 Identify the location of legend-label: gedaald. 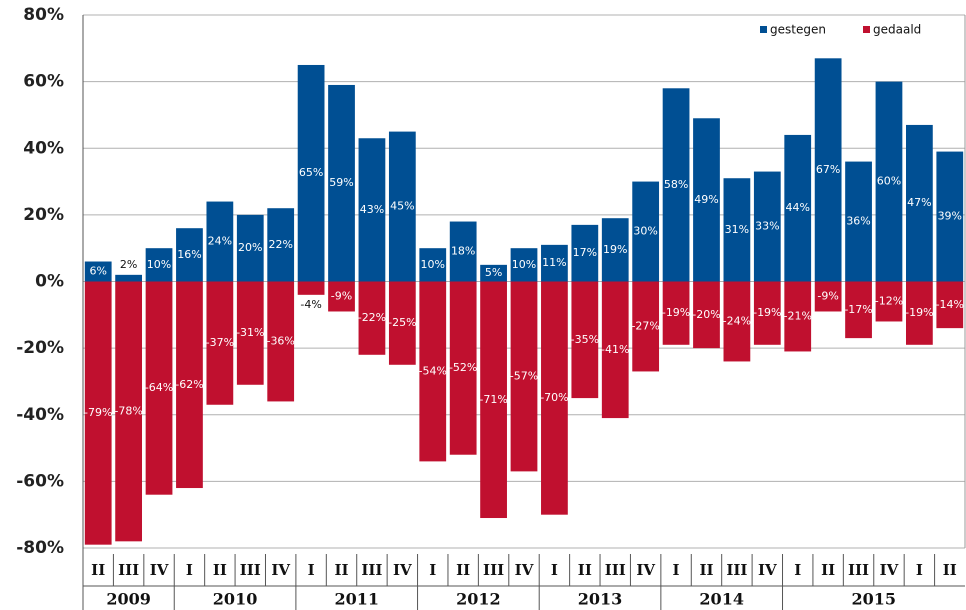
(897, 30).